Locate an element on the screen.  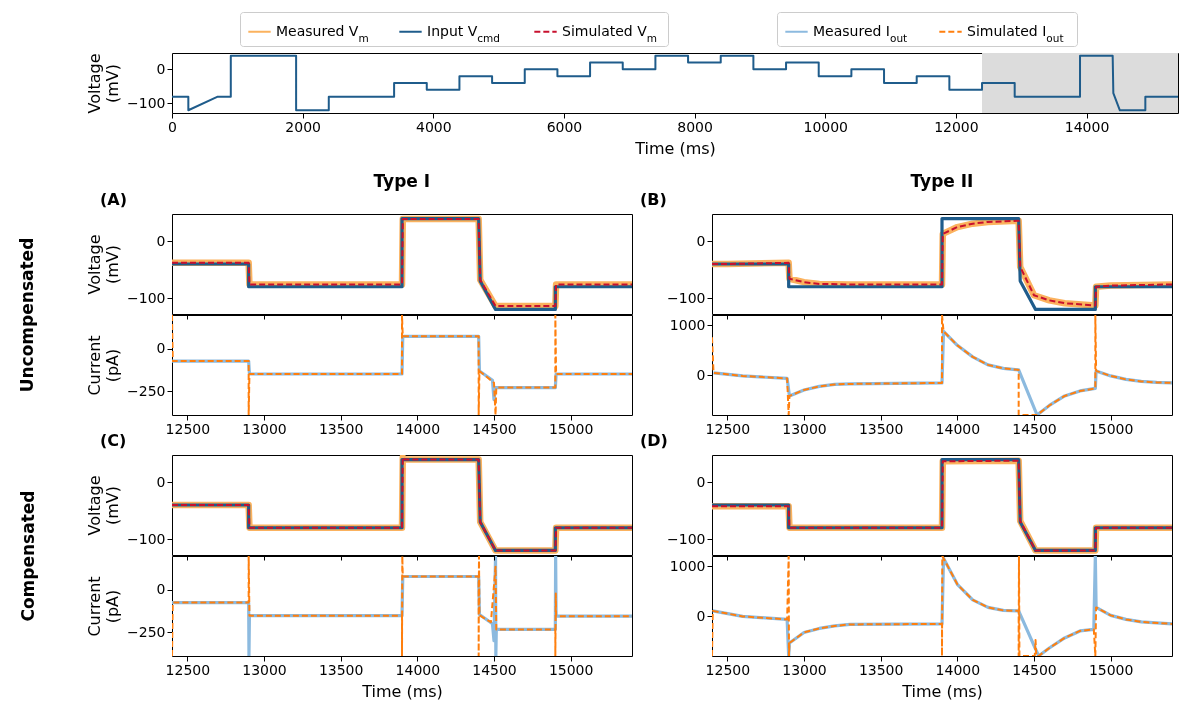
chart-title: (D) is located at coordinates (654, 440).